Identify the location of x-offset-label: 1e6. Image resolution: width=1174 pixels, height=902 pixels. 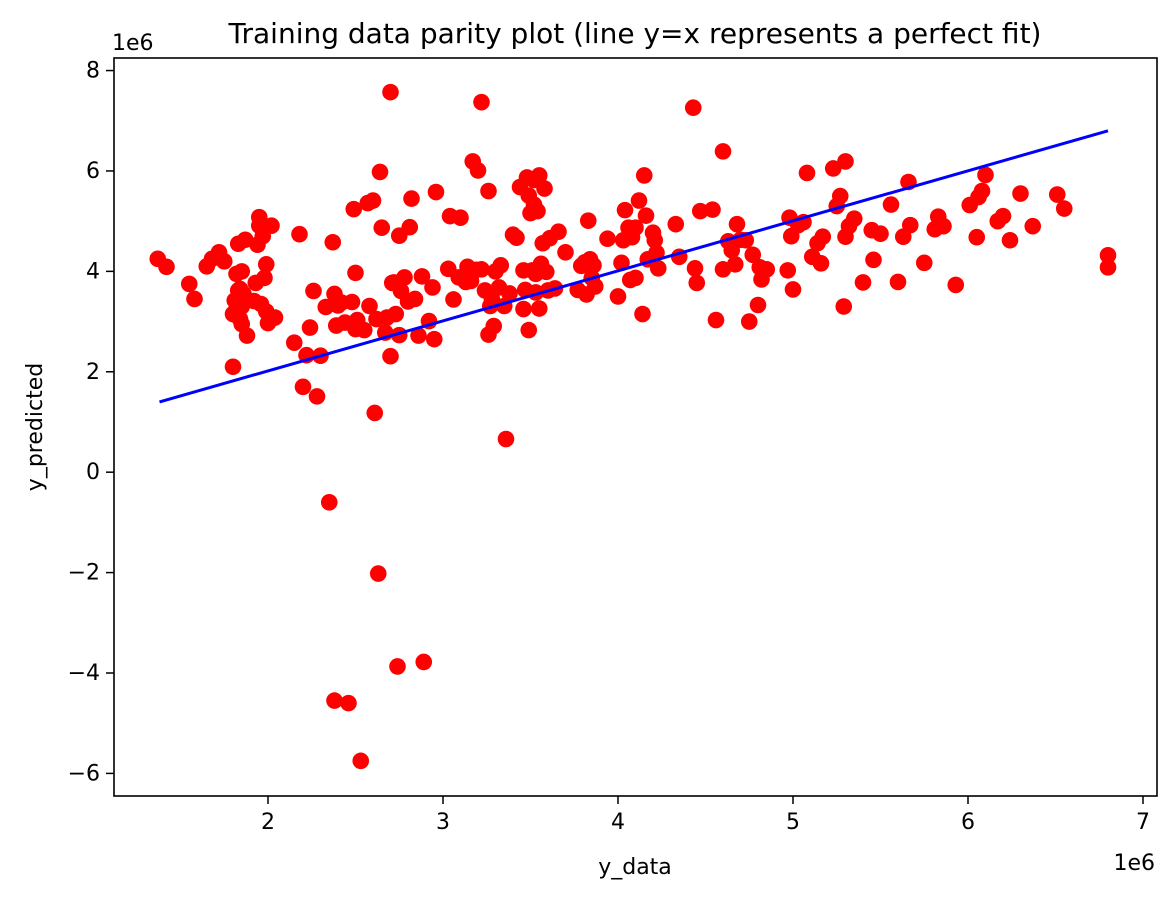
(1134, 863).